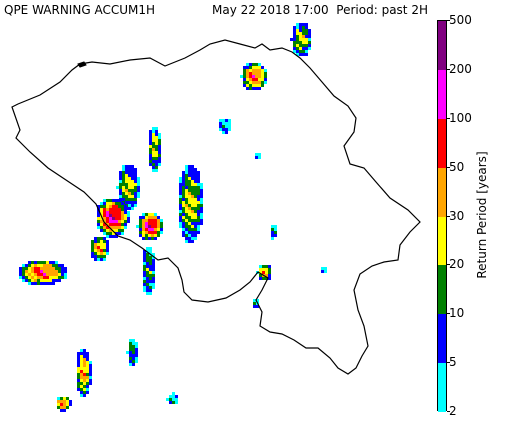  Describe the element at coordinates (382, 10) in the screenshot. I see `period-label: Period: past 2H` at that location.